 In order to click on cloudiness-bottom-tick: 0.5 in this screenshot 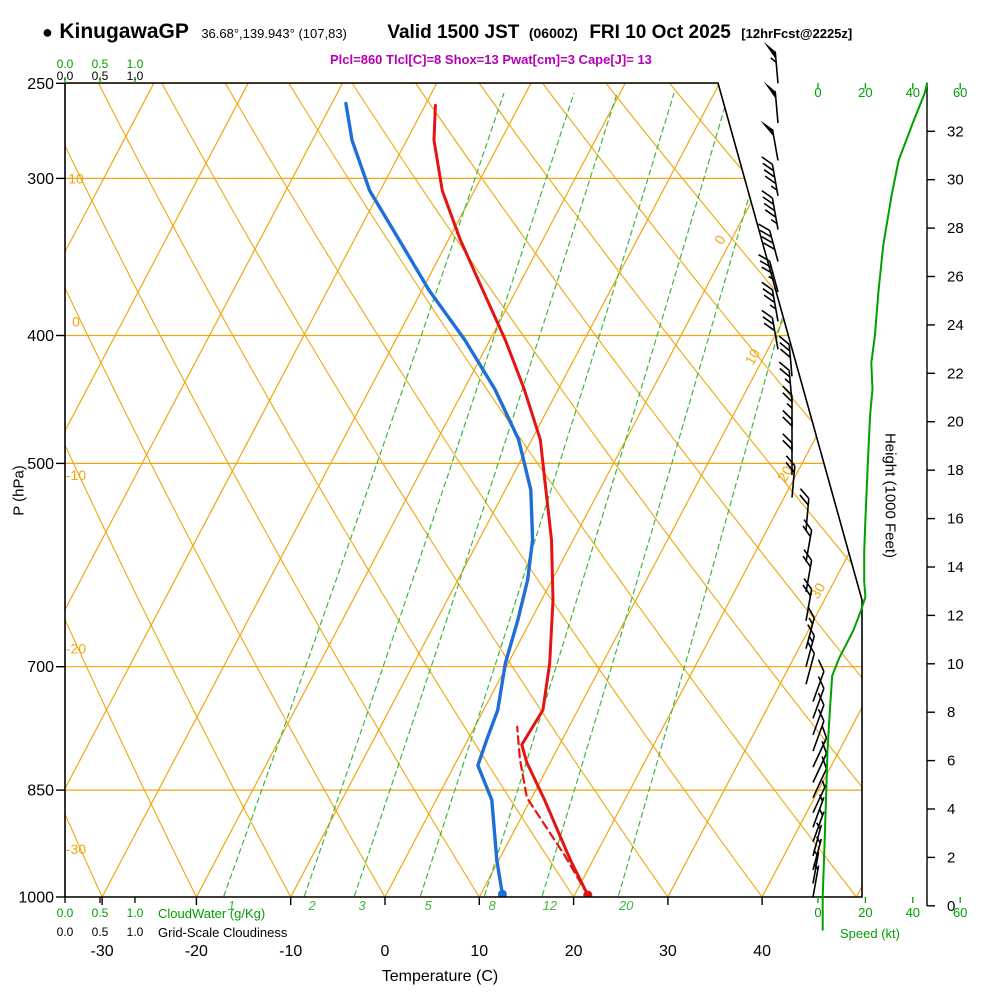, I will do `click(100, 932)`.